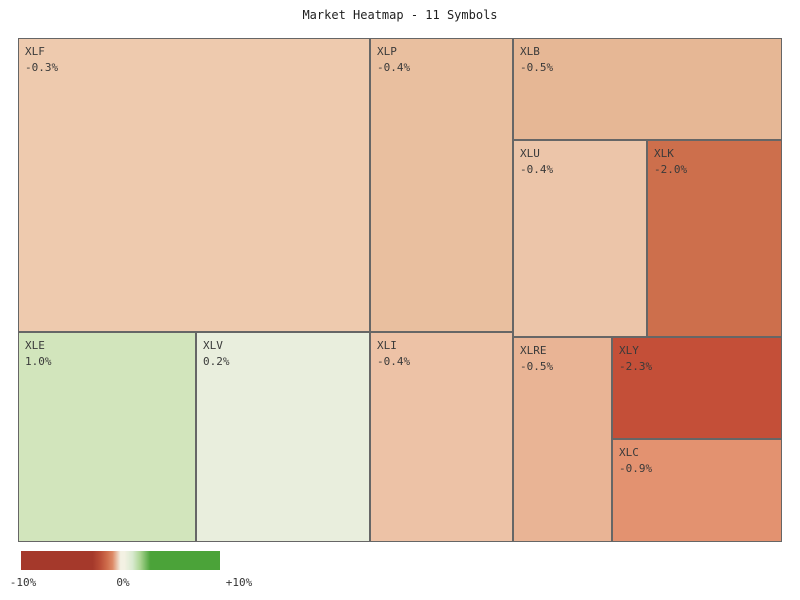  I want to click on tile-symbol: XLU, so click(530, 153).